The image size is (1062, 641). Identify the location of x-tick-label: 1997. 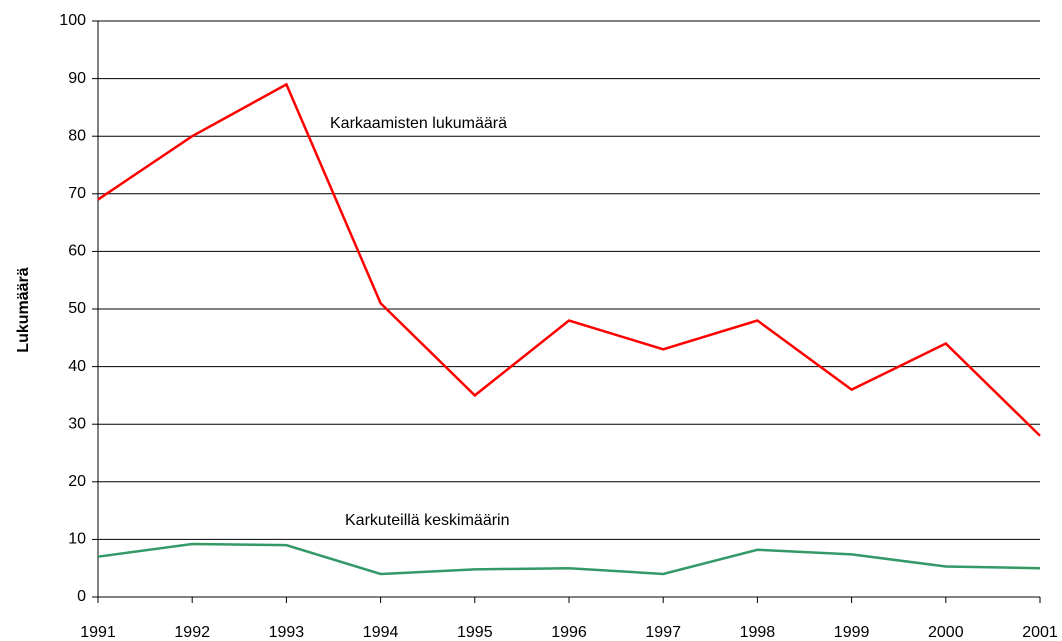
(663, 632).